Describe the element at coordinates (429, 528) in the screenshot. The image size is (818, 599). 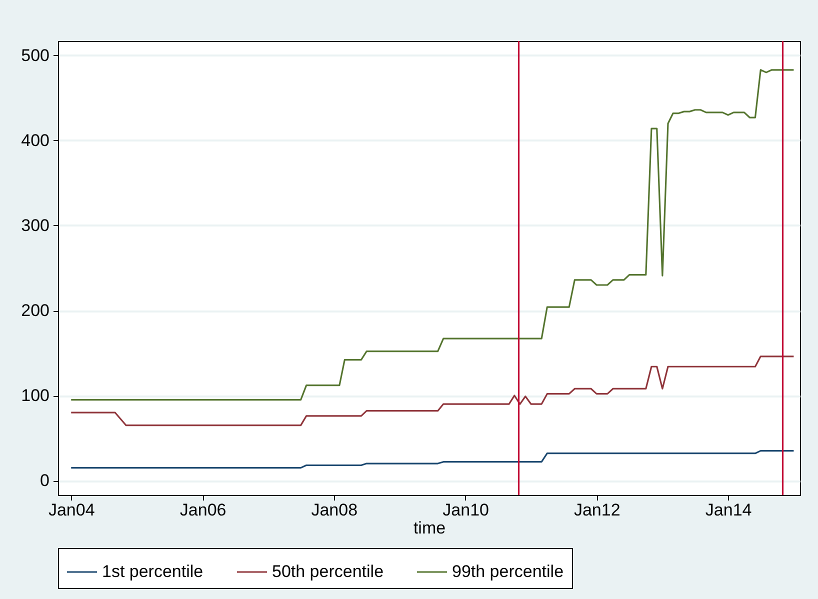
I see `x-axis-title: time` at that location.